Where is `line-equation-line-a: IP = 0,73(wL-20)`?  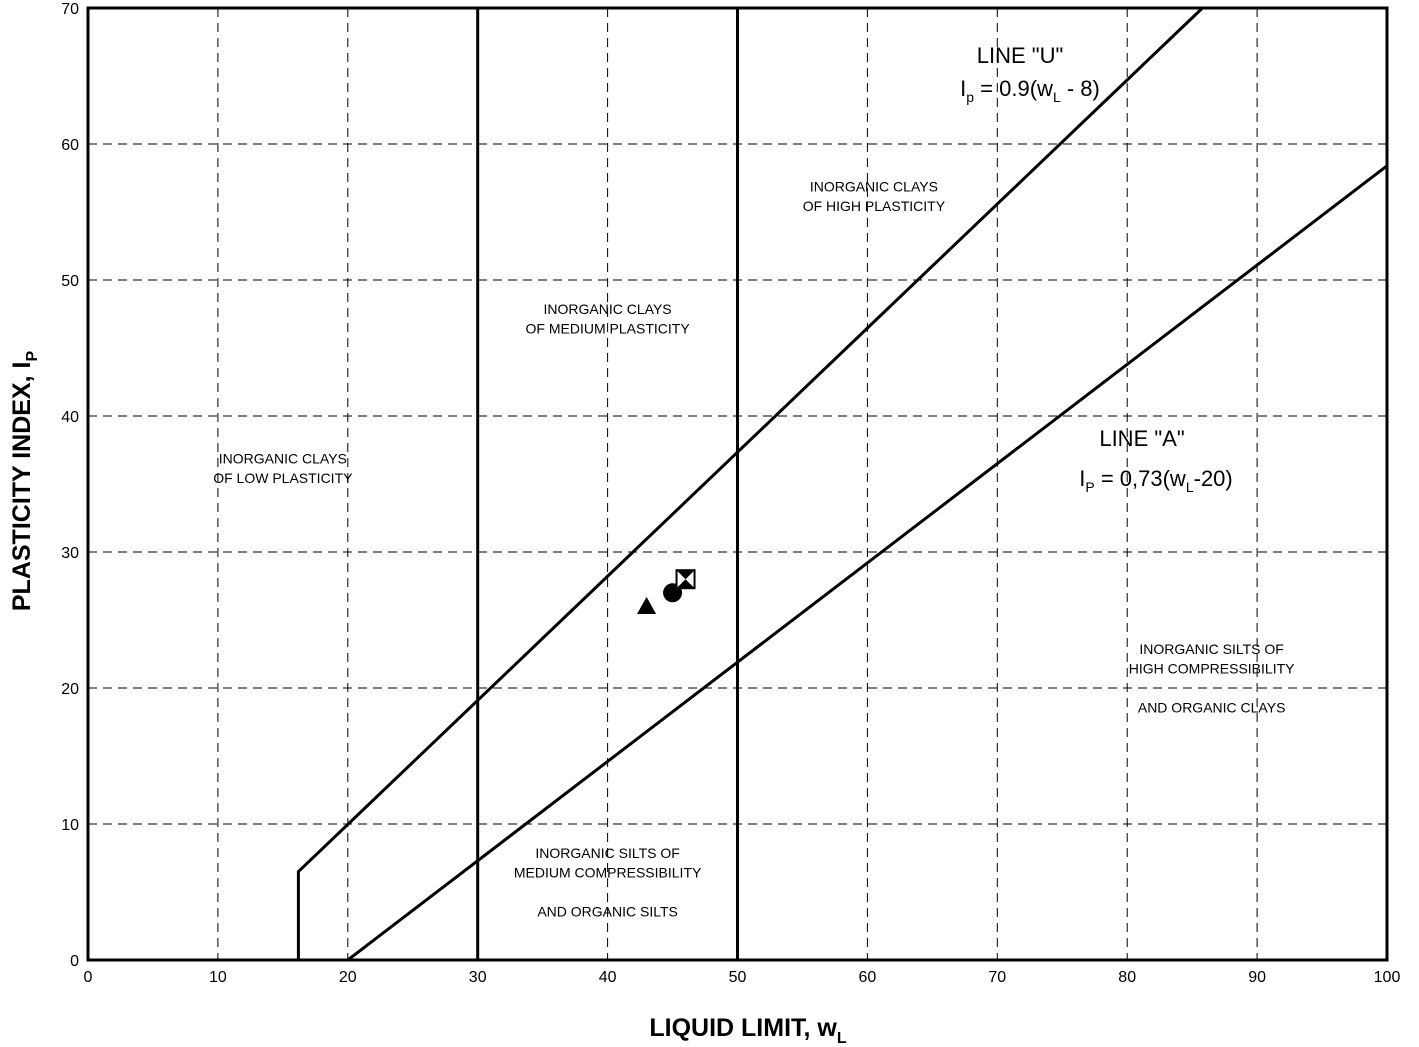 line-equation-line-a: IP = 0,73(wL-20) is located at coordinates (1156, 480).